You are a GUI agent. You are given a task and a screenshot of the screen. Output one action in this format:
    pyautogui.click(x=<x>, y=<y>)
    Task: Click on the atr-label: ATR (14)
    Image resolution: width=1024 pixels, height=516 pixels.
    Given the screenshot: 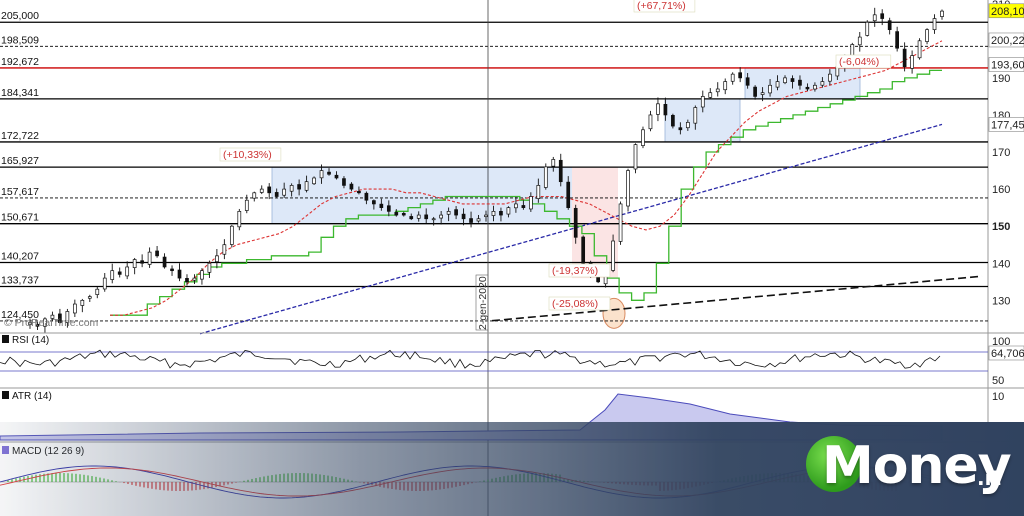 What is the action you would take?
    pyautogui.click(x=32, y=396)
    